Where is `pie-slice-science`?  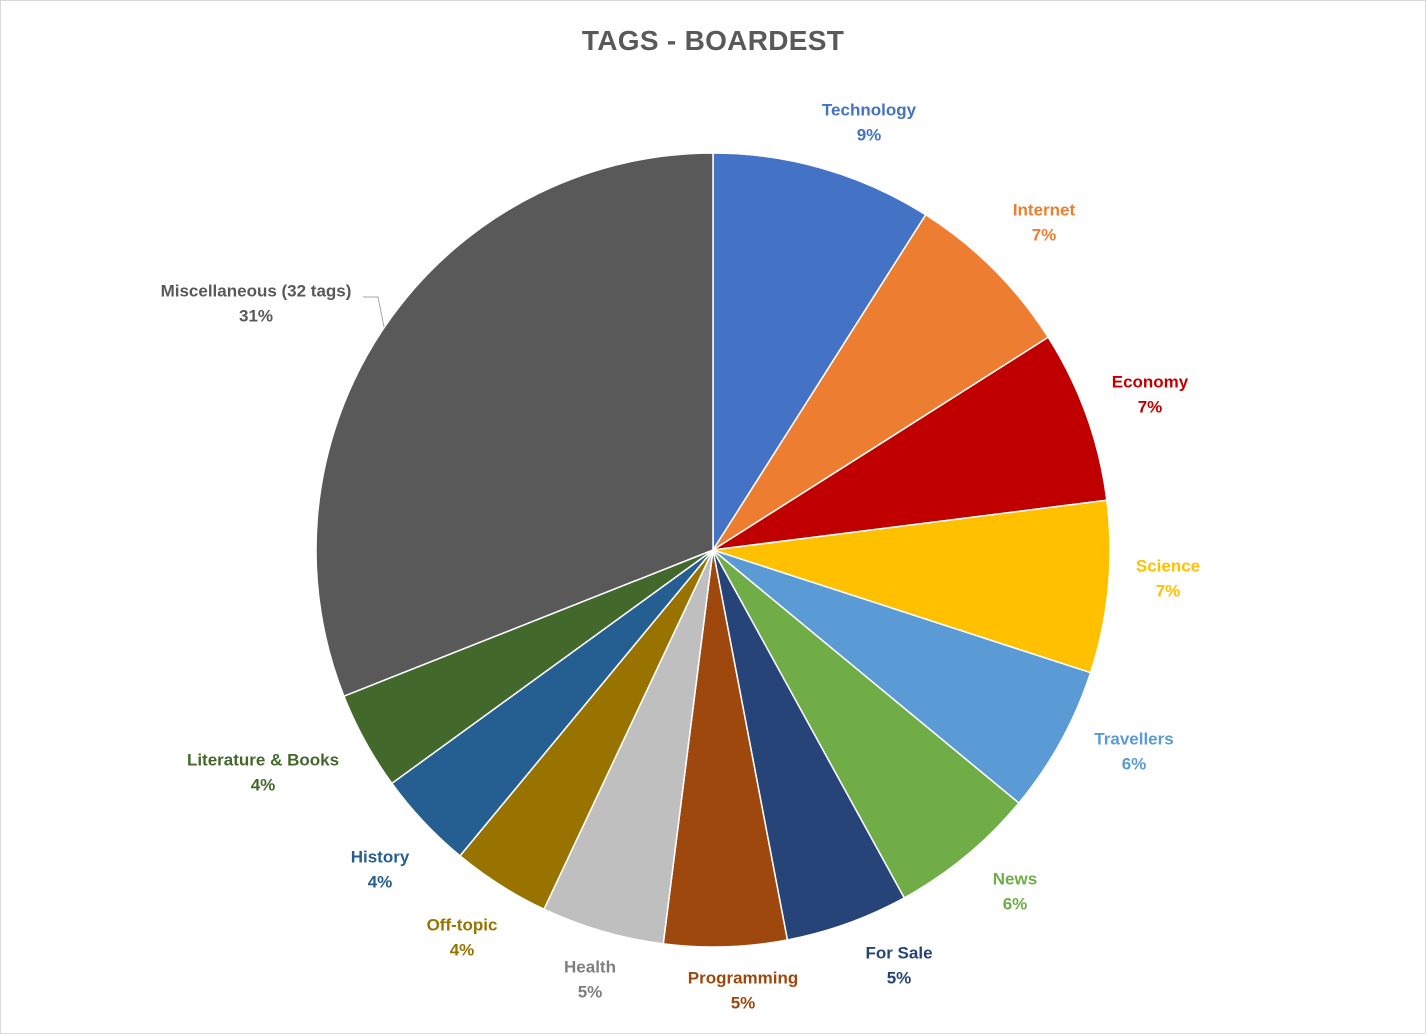 pie-slice-science is located at coordinates (911, 586).